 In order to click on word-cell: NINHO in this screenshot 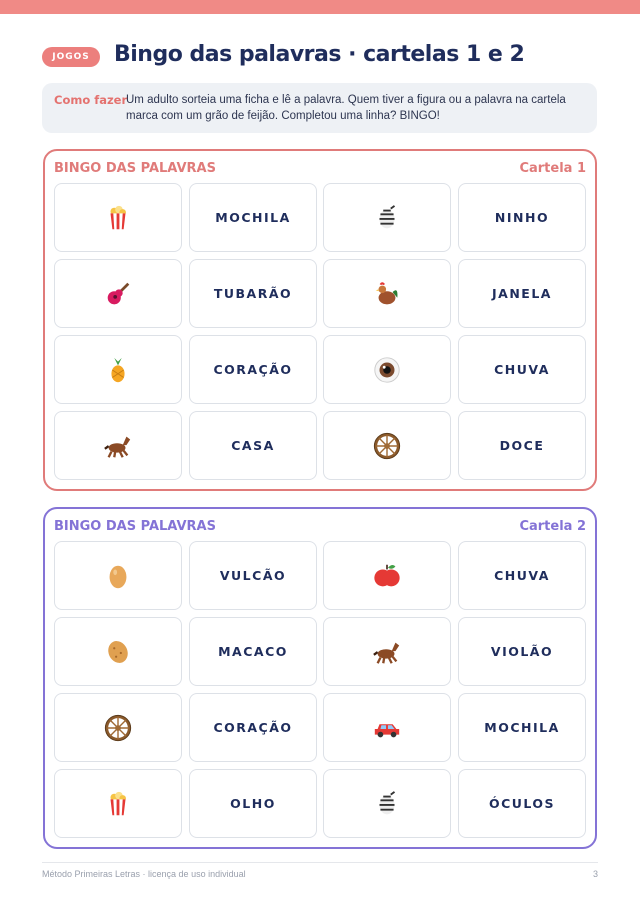, I will do `click(522, 217)`.